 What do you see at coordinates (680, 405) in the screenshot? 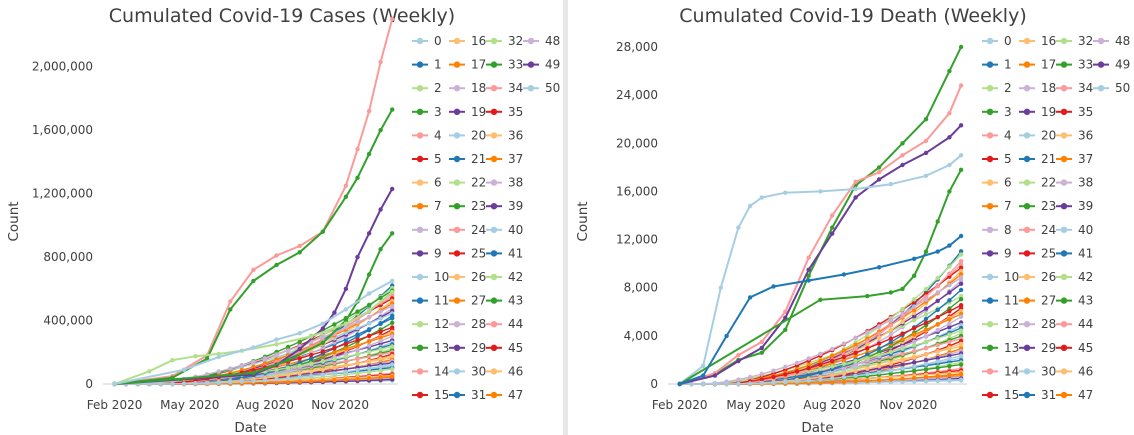
I see `x-tick-label: Feb 2020` at bounding box center [680, 405].